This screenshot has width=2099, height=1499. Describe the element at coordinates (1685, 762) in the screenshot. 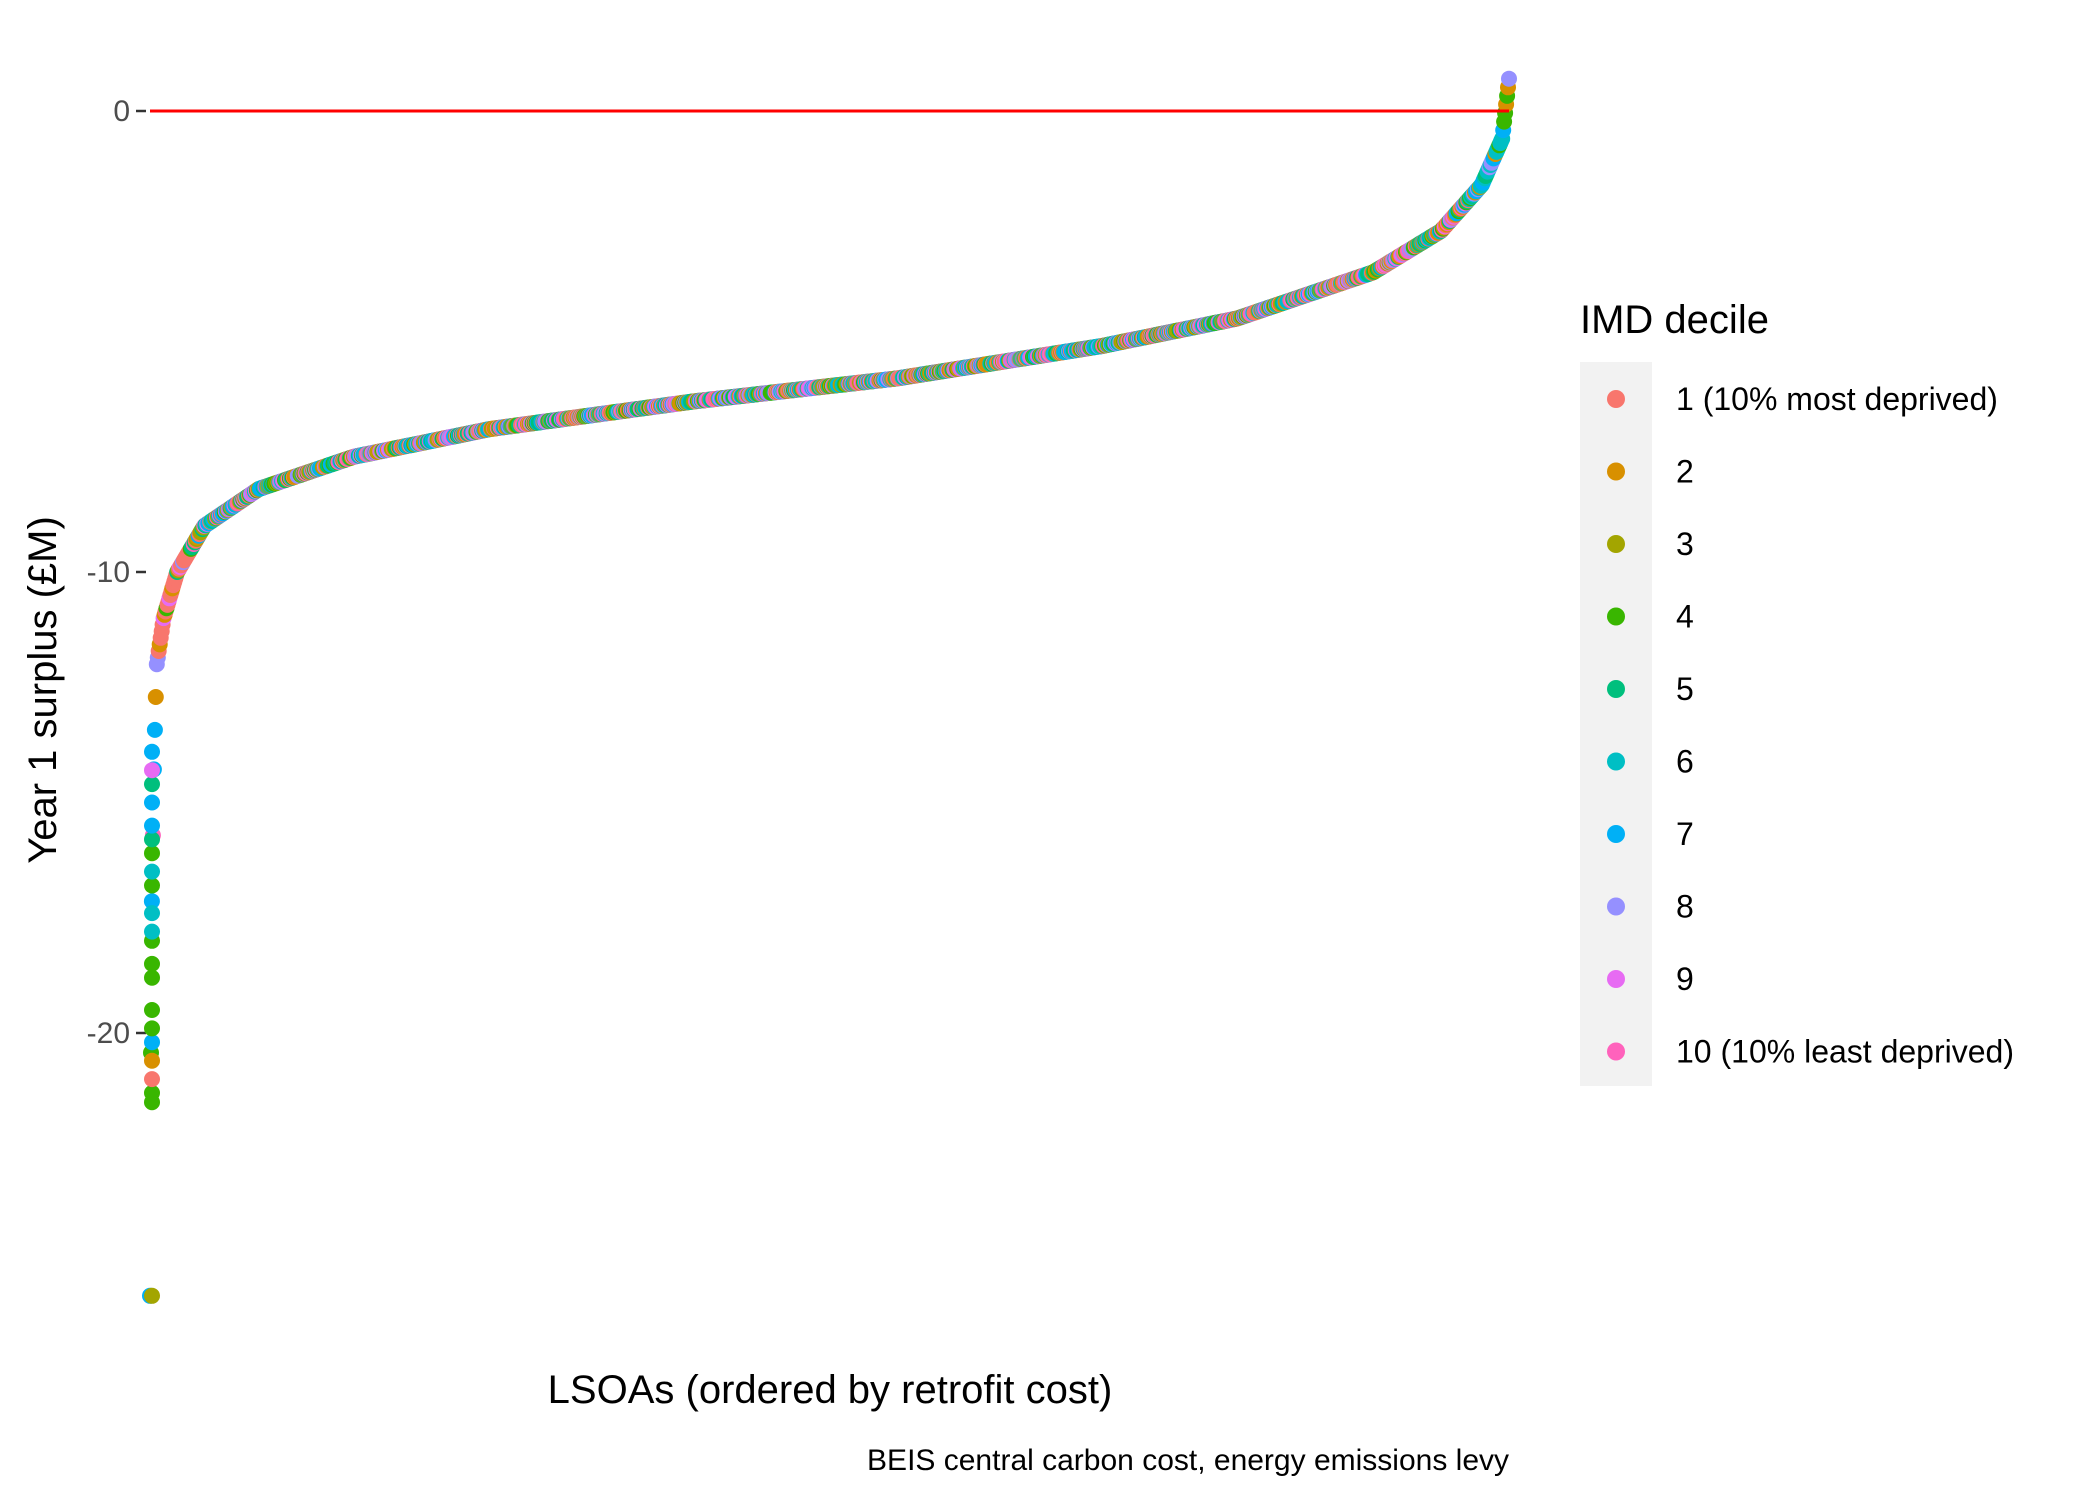

I see `legend-label: 6` at that location.